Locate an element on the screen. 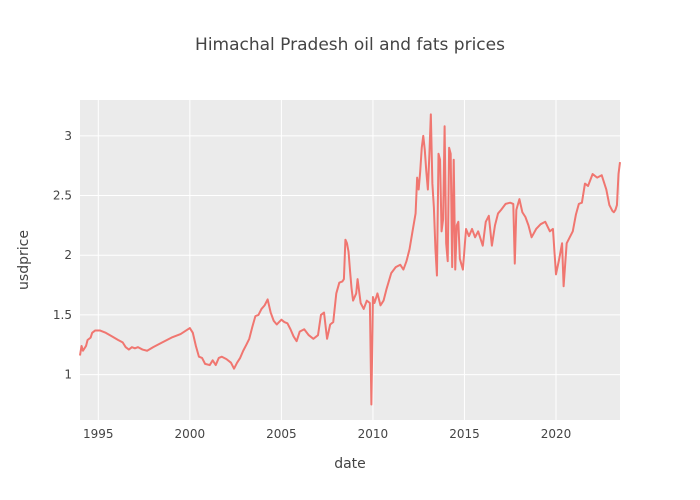 The image size is (700, 500). y-tick-label: 2 is located at coordinates (68, 255).